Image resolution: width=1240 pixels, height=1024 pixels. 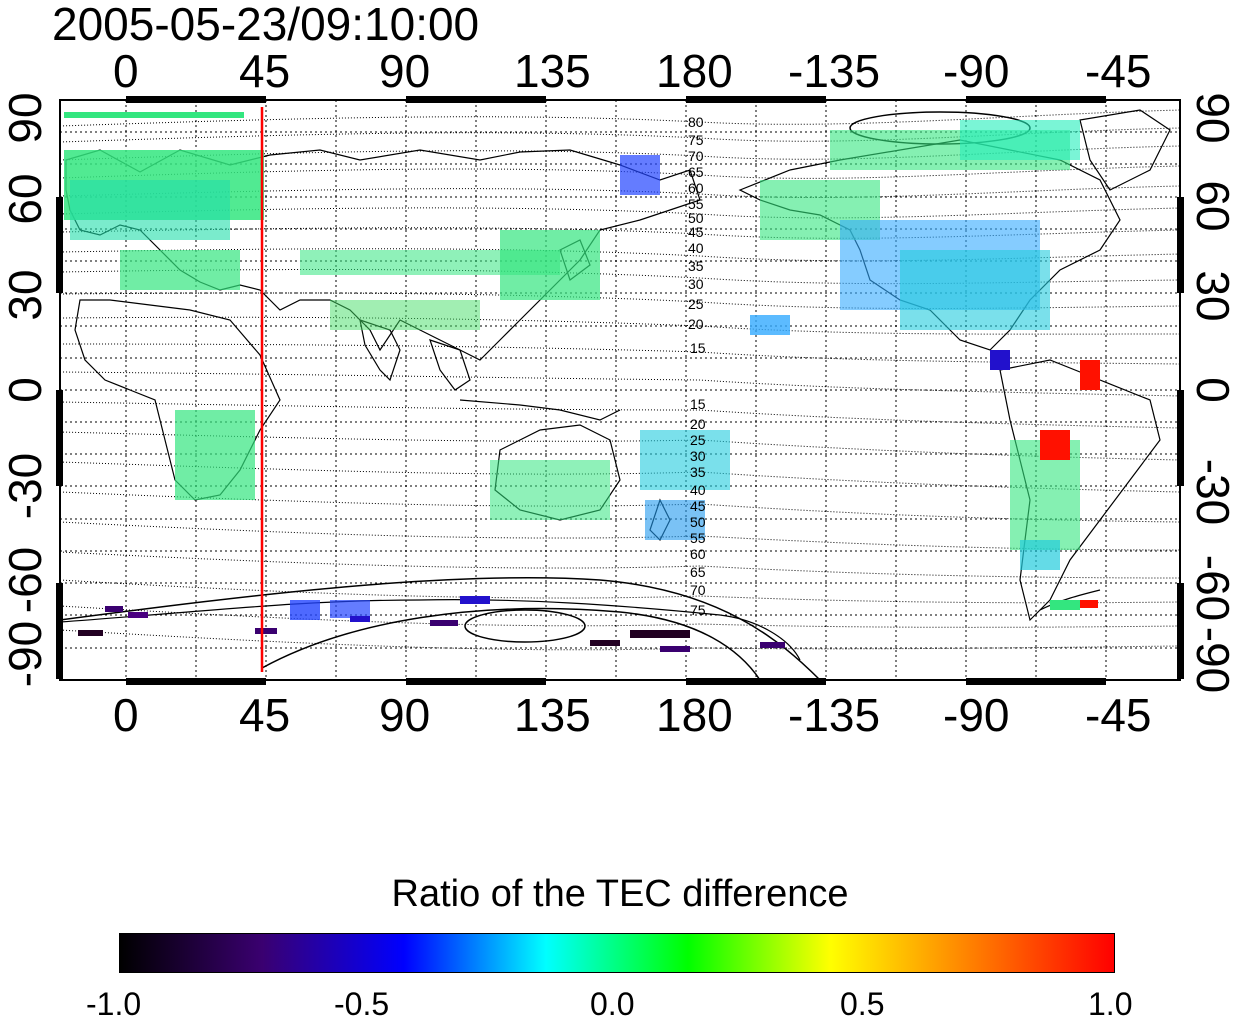 I want to click on bottom-tick-90: 90, so click(x=405, y=715).